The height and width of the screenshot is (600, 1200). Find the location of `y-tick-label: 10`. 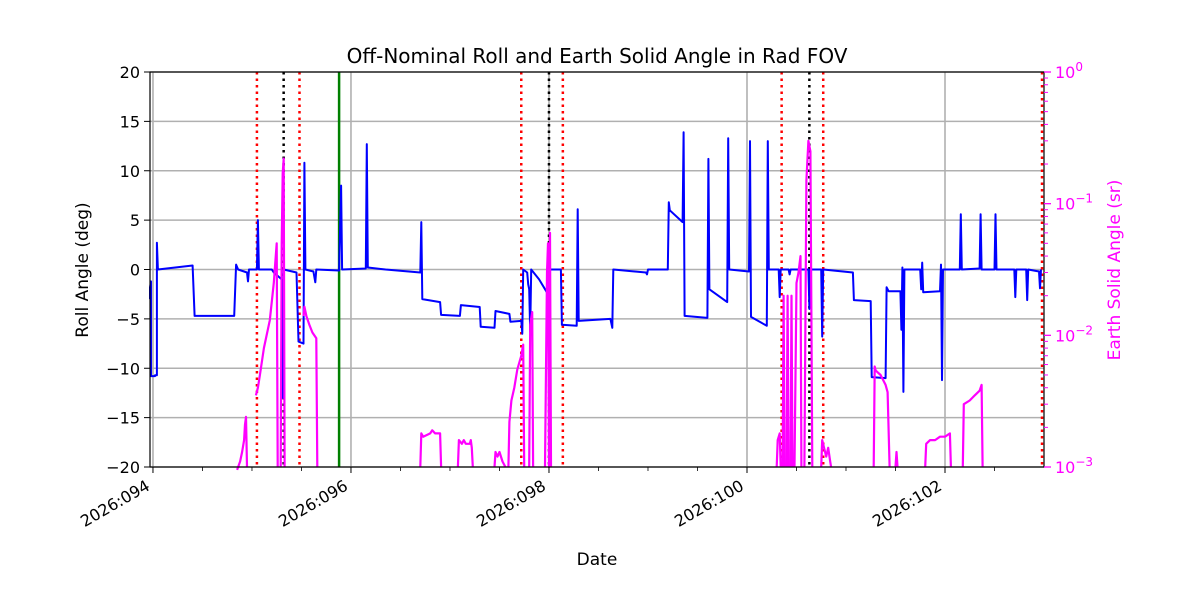

y-tick-label: 10 is located at coordinates (130, 171).